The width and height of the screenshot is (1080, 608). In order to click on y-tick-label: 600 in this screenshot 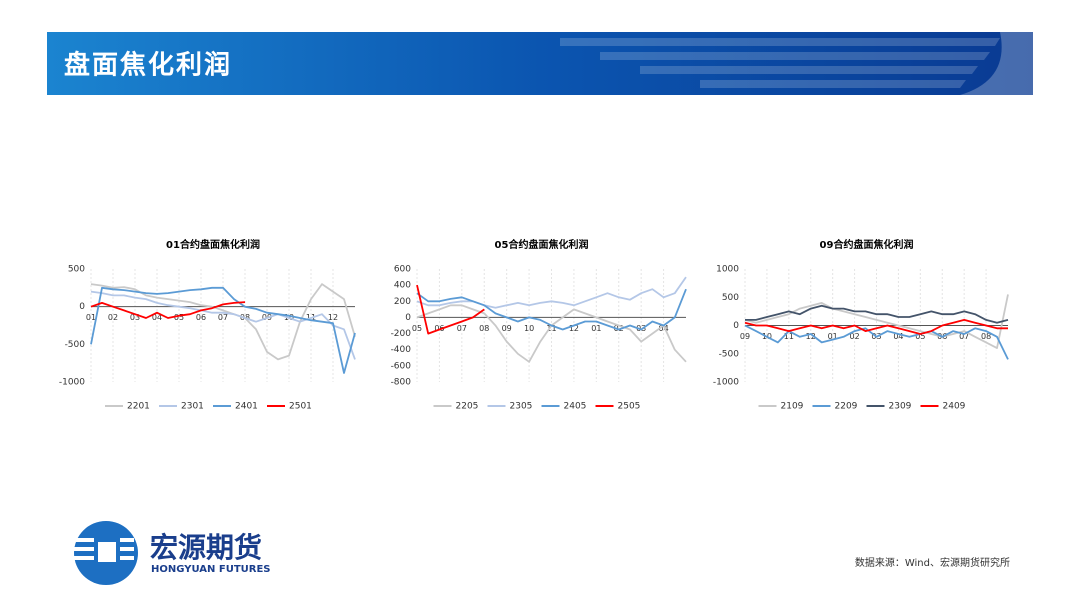, I will do `click(402, 270)`.